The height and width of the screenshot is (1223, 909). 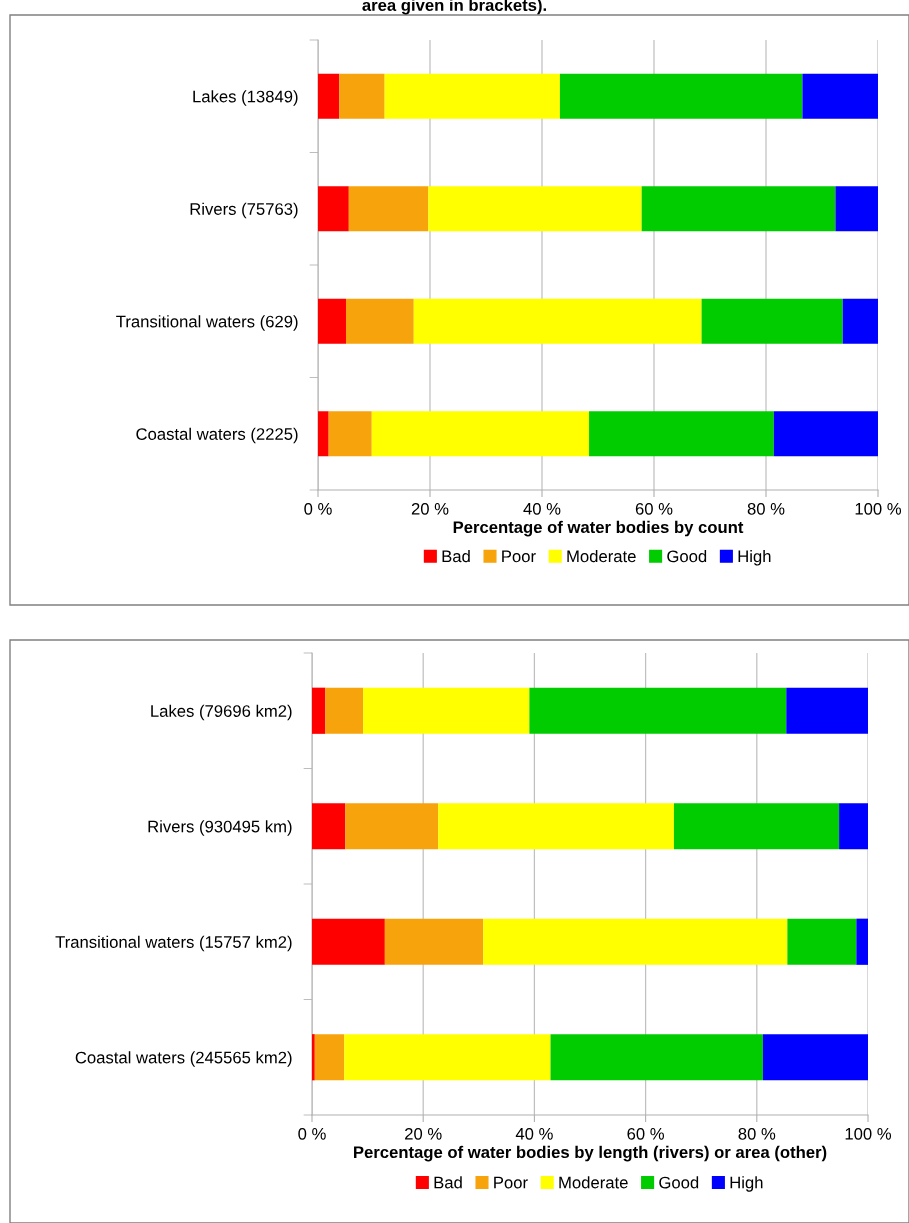 I want to click on y-tick-label: Coastal waters (245565 km2), so click(x=183, y=1059).